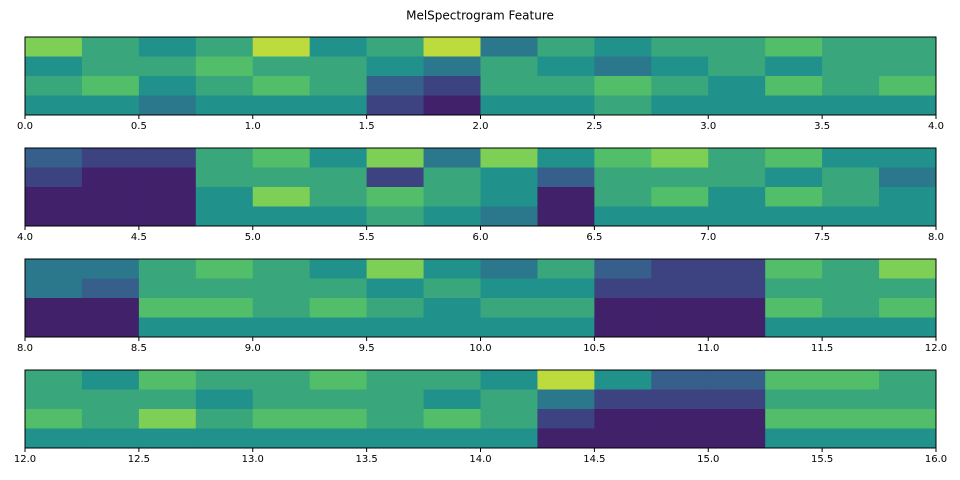 Image resolution: width=960 pixels, height=480 pixels. Describe the element at coordinates (822, 459) in the screenshot. I see `x-tick-label: 15.5` at that location.